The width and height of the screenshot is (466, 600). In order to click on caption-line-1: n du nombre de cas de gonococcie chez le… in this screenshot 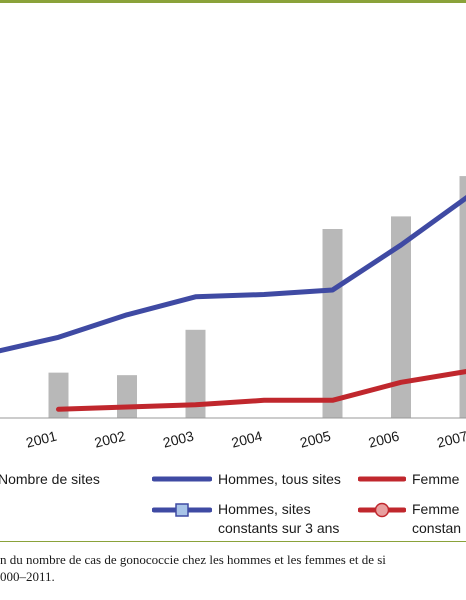, I will do `click(193, 559)`.